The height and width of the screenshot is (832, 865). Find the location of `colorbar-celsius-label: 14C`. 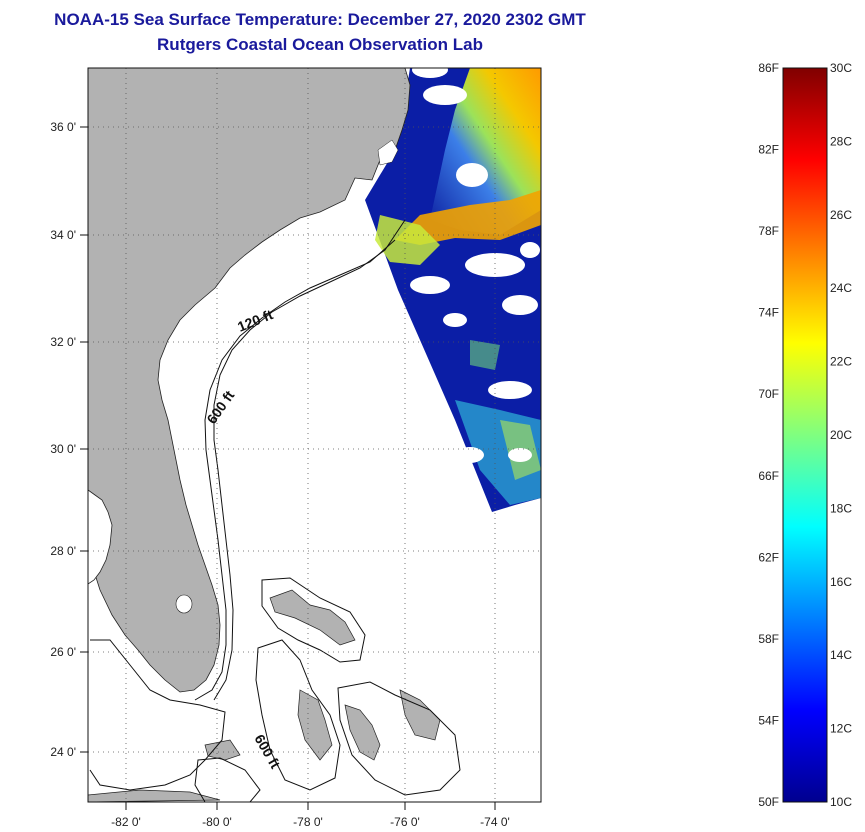

colorbar-celsius-label: 14C is located at coordinates (841, 655).